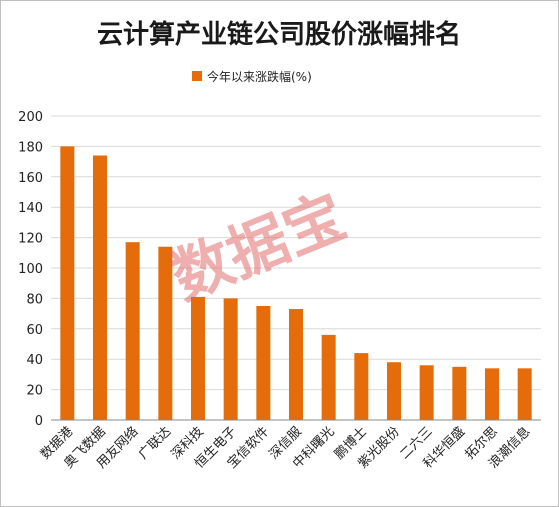 Image resolution: width=559 pixels, height=507 pixels. I want to click on y-tick-label: 140, so click(30, 208).